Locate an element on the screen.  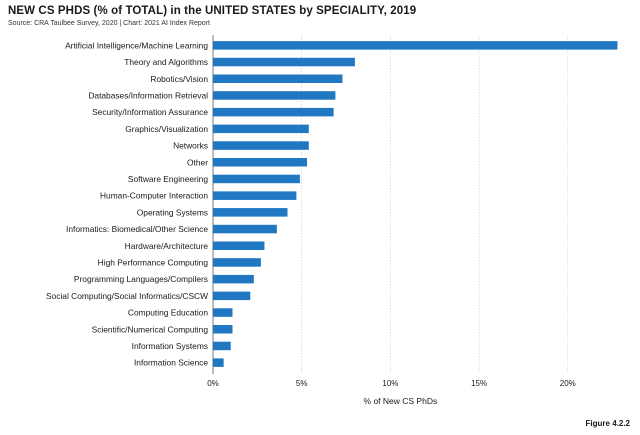
category-label: Programming Languages/Compilers is located at coordinates (141, 279).